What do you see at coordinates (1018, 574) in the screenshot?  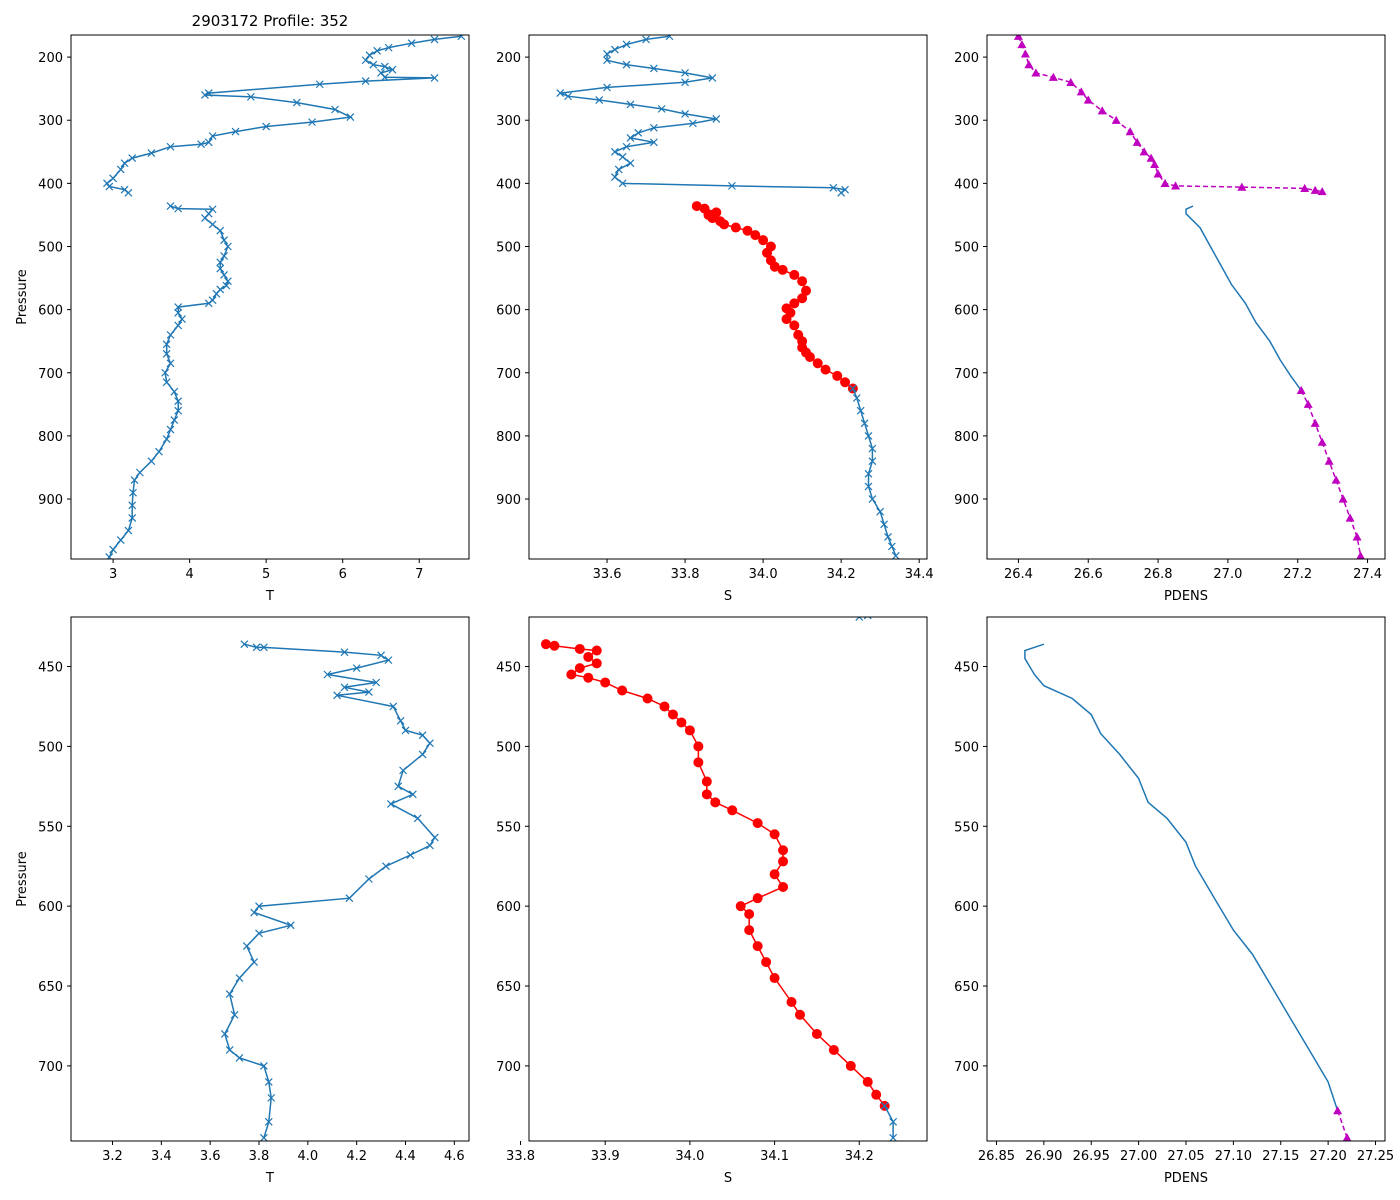 I see `x-tick-label: 26.4` at bounding box center [1018, 574].